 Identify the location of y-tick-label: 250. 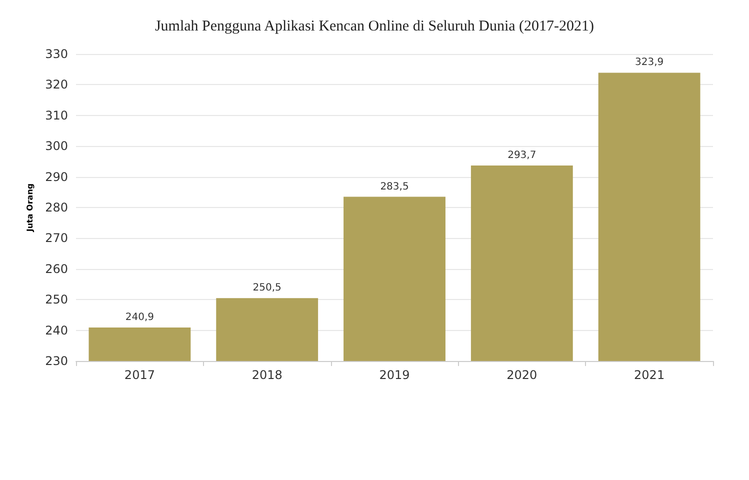
(56, 299).